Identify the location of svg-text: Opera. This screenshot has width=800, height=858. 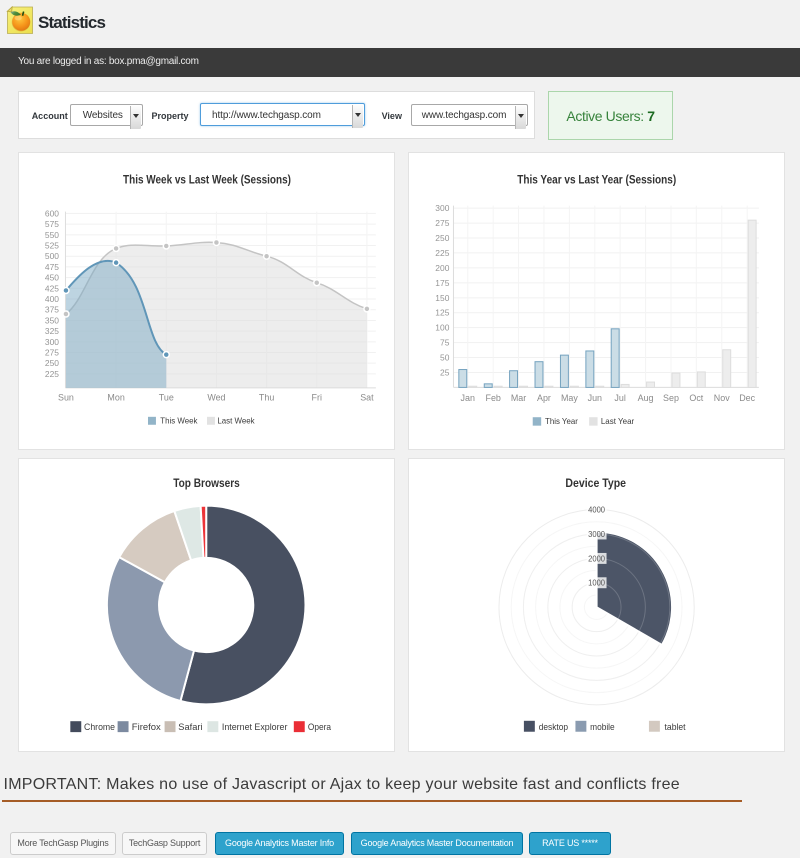
(320, 726).